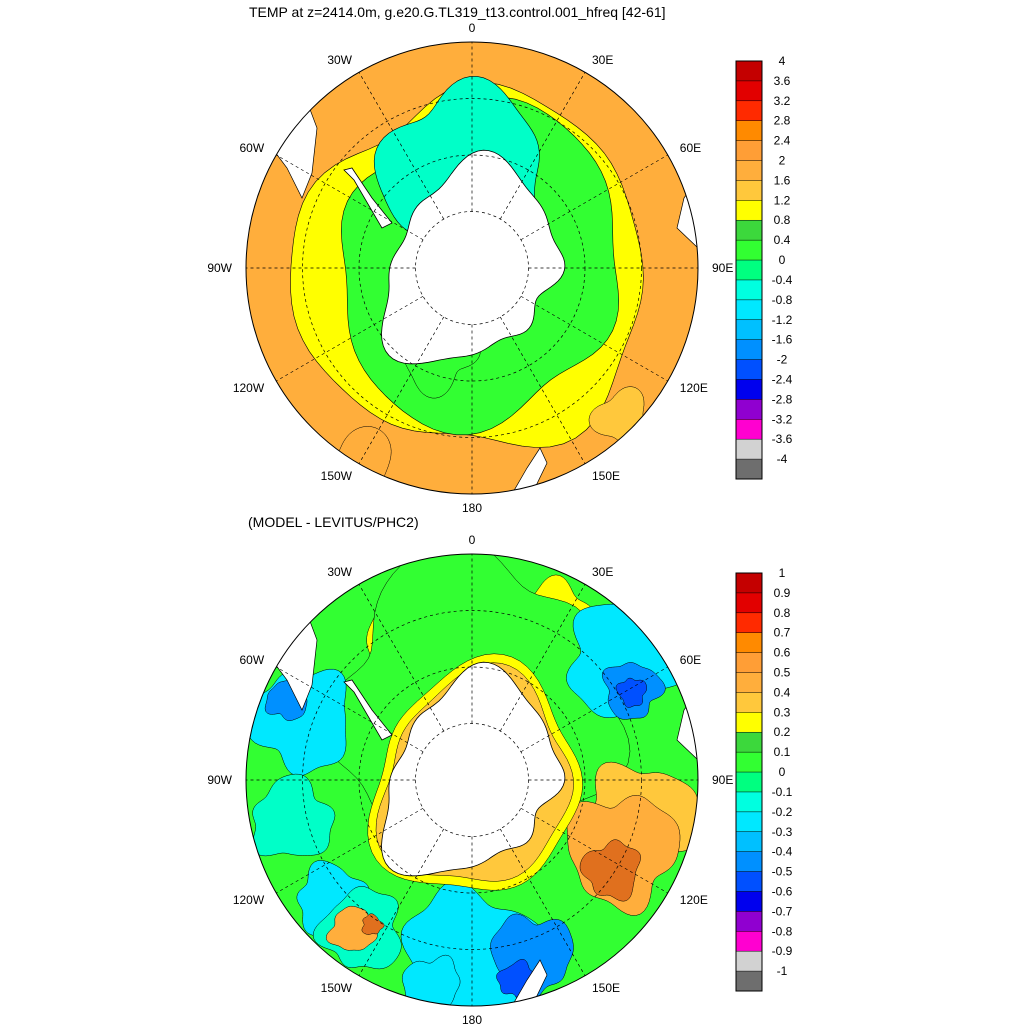 This screenshot has height=1024, width=1024. I want to click on bot-lon-label-2: 60E, so click(690, 660).